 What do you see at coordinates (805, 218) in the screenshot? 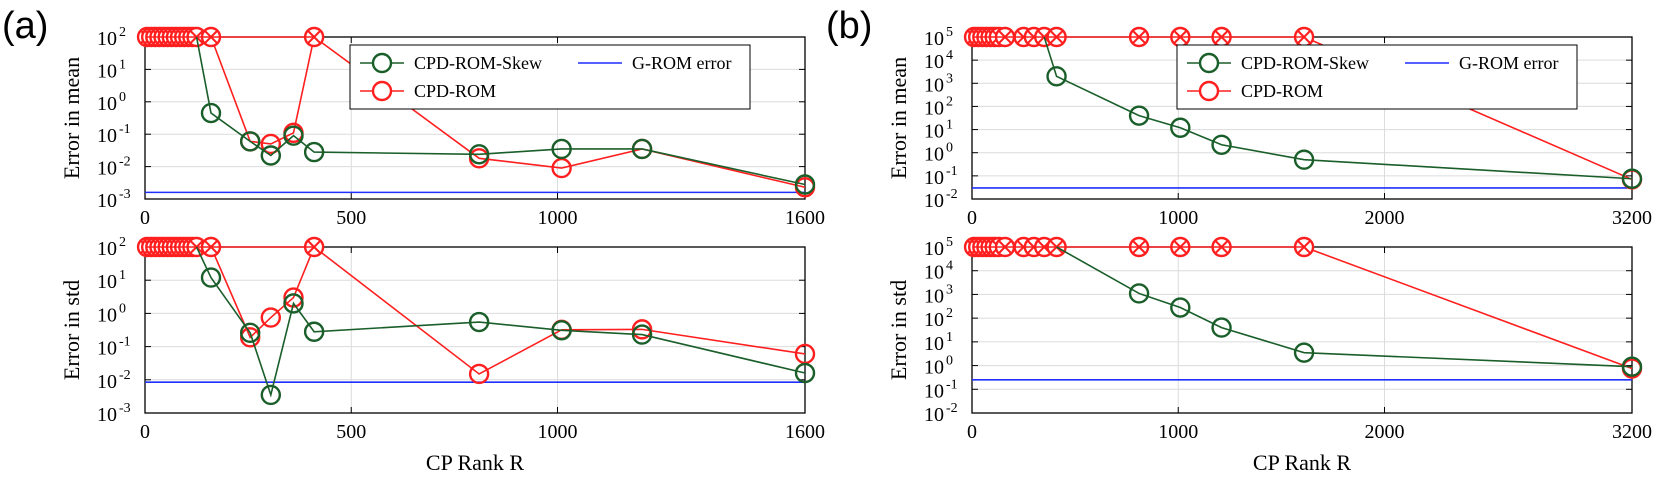
I see `x-tick-label: 1600` at bounding box center [805, 218].